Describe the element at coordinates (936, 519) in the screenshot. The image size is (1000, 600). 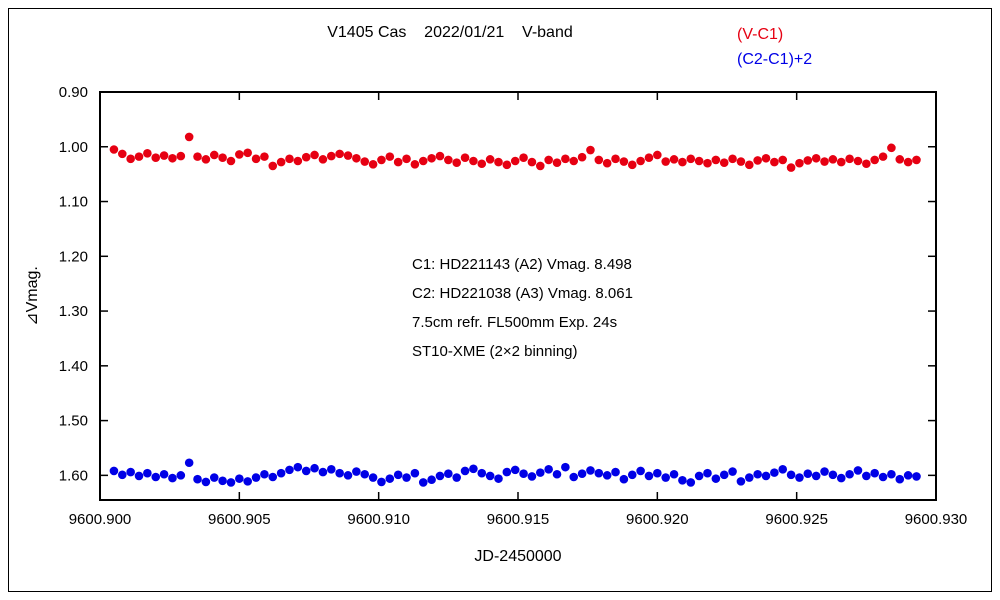
I see `x-tick-label: 9600.930` at that location.